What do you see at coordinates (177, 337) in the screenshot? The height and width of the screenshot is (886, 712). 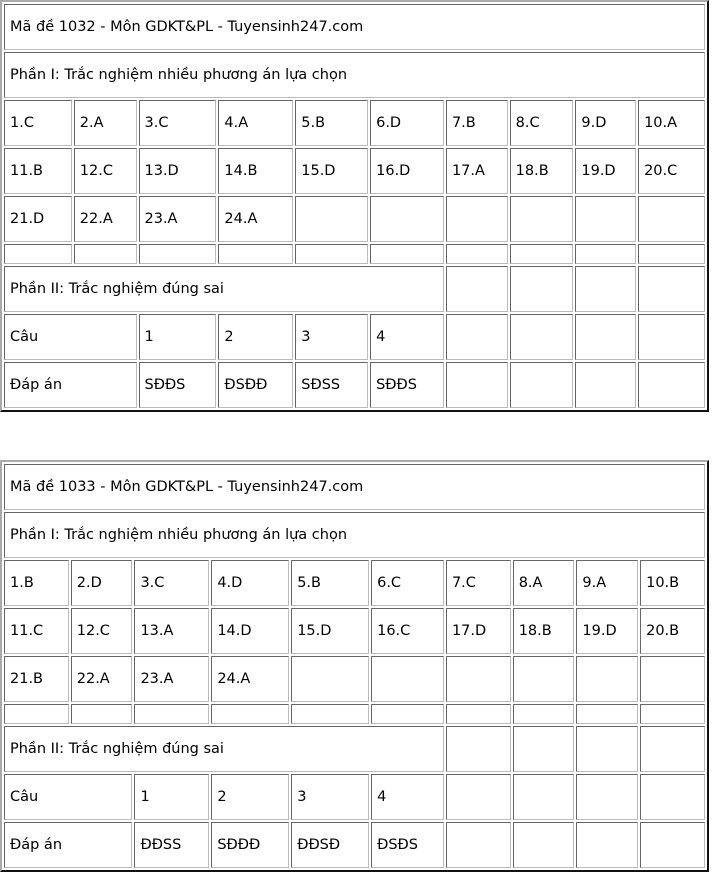 I see `question-number: 1` at bounding box center [177, 337].